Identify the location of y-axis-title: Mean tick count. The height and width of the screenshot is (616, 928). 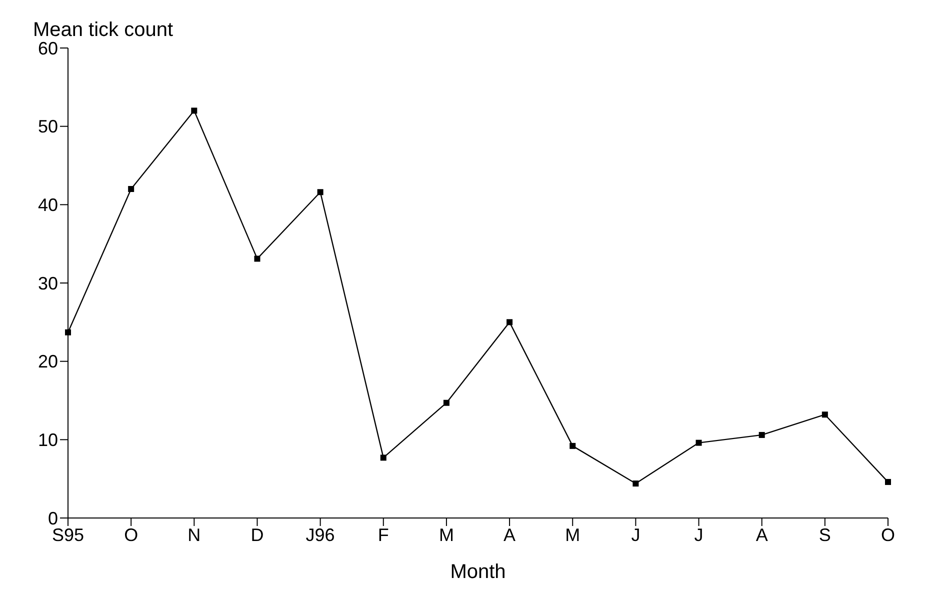
(103, 30).